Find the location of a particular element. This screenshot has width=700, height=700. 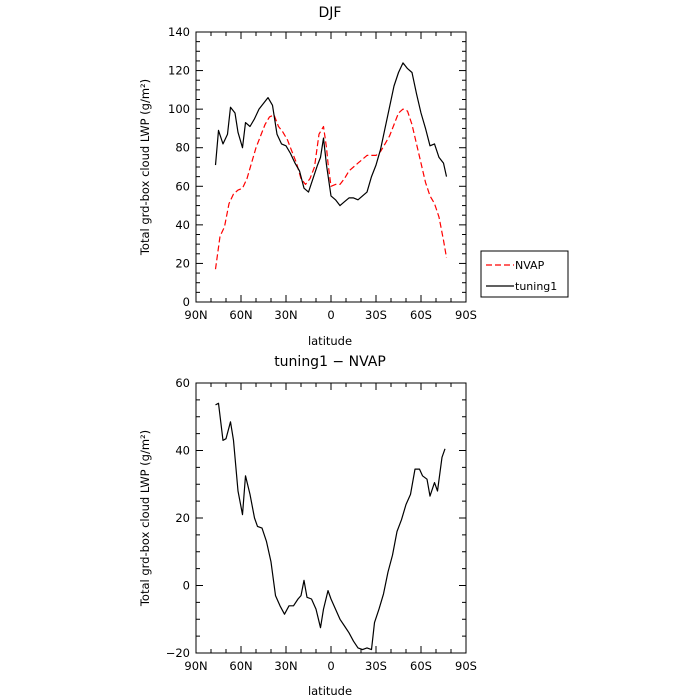

top-x-tick-label: 0 is located at coordinates (330, 315).